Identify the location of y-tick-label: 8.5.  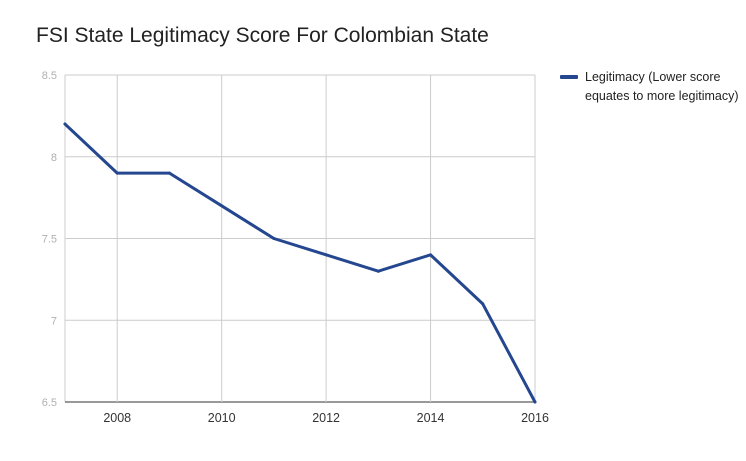
(49, 76).